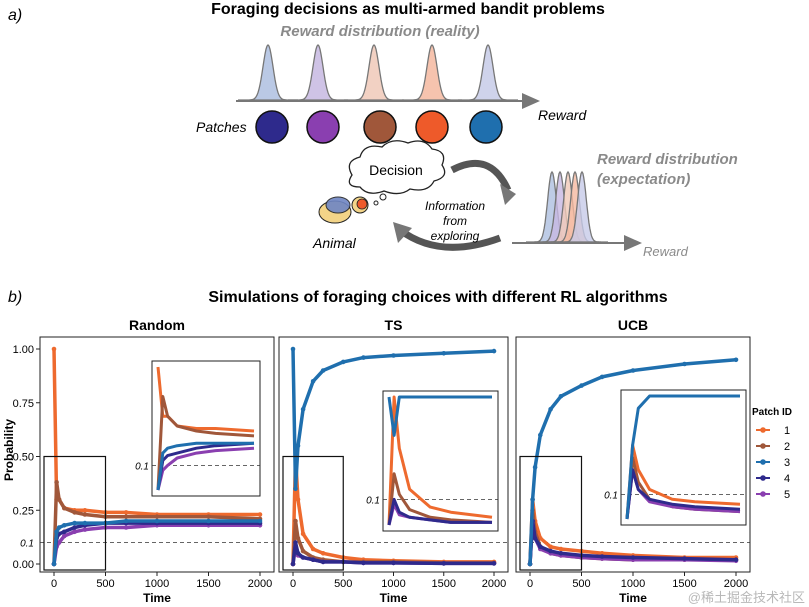 This screenshot has height=607, width=809. What do you see at coordinates (9, 450) in the screenshot?
I see `y-axis-label: Probability` at bounding box center [9, 450].